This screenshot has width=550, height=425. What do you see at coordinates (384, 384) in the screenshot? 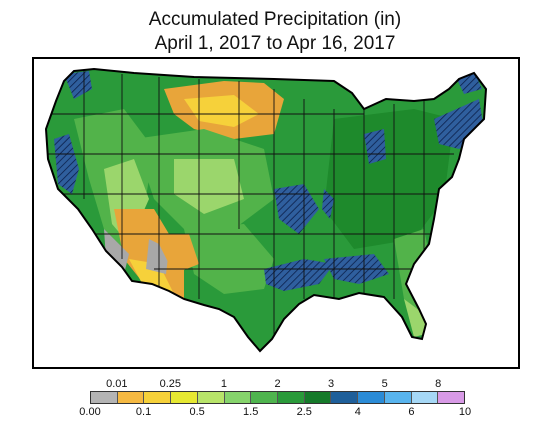
I see `legend-label-top: 5` at bounding box center [384, 384].